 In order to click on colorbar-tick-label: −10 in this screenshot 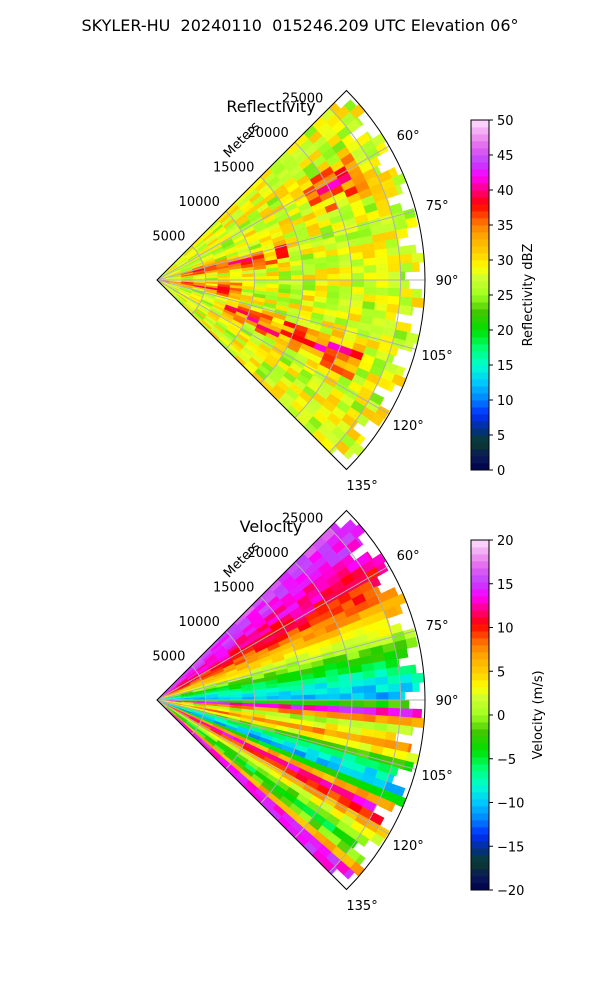, I will do `click(510, 804)`.